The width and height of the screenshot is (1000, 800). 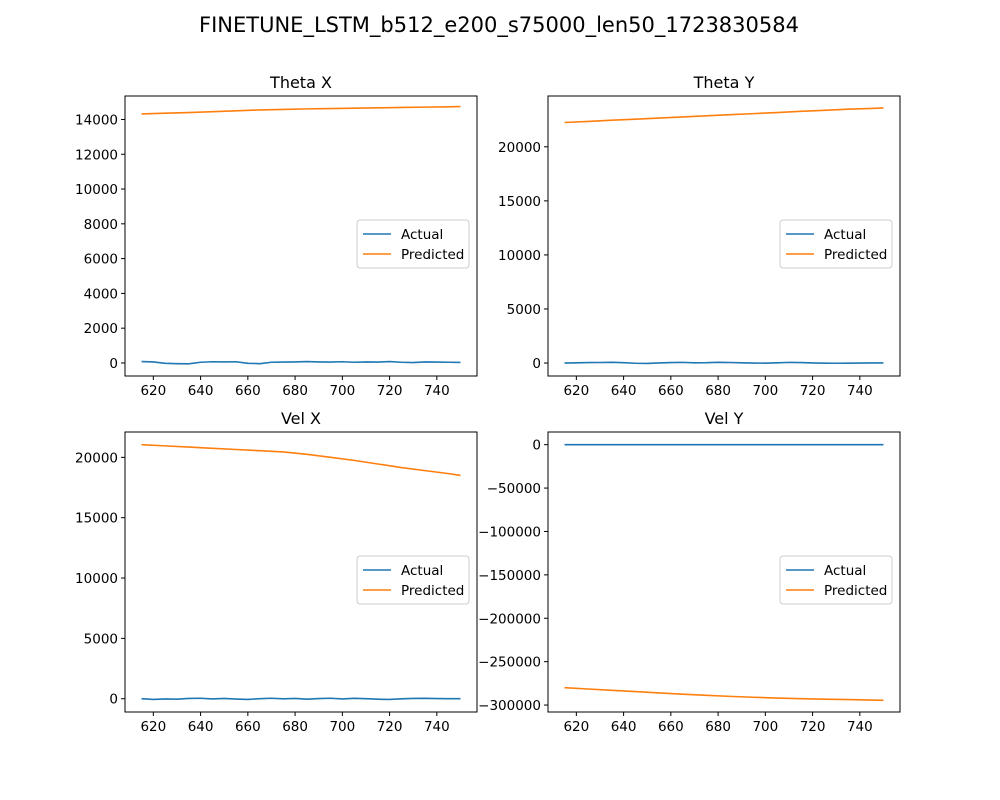 What do you see at coordinates (96, 120) in the screenshot?
I see `y-tick-label: 14000` at bounding box center [96, 120].